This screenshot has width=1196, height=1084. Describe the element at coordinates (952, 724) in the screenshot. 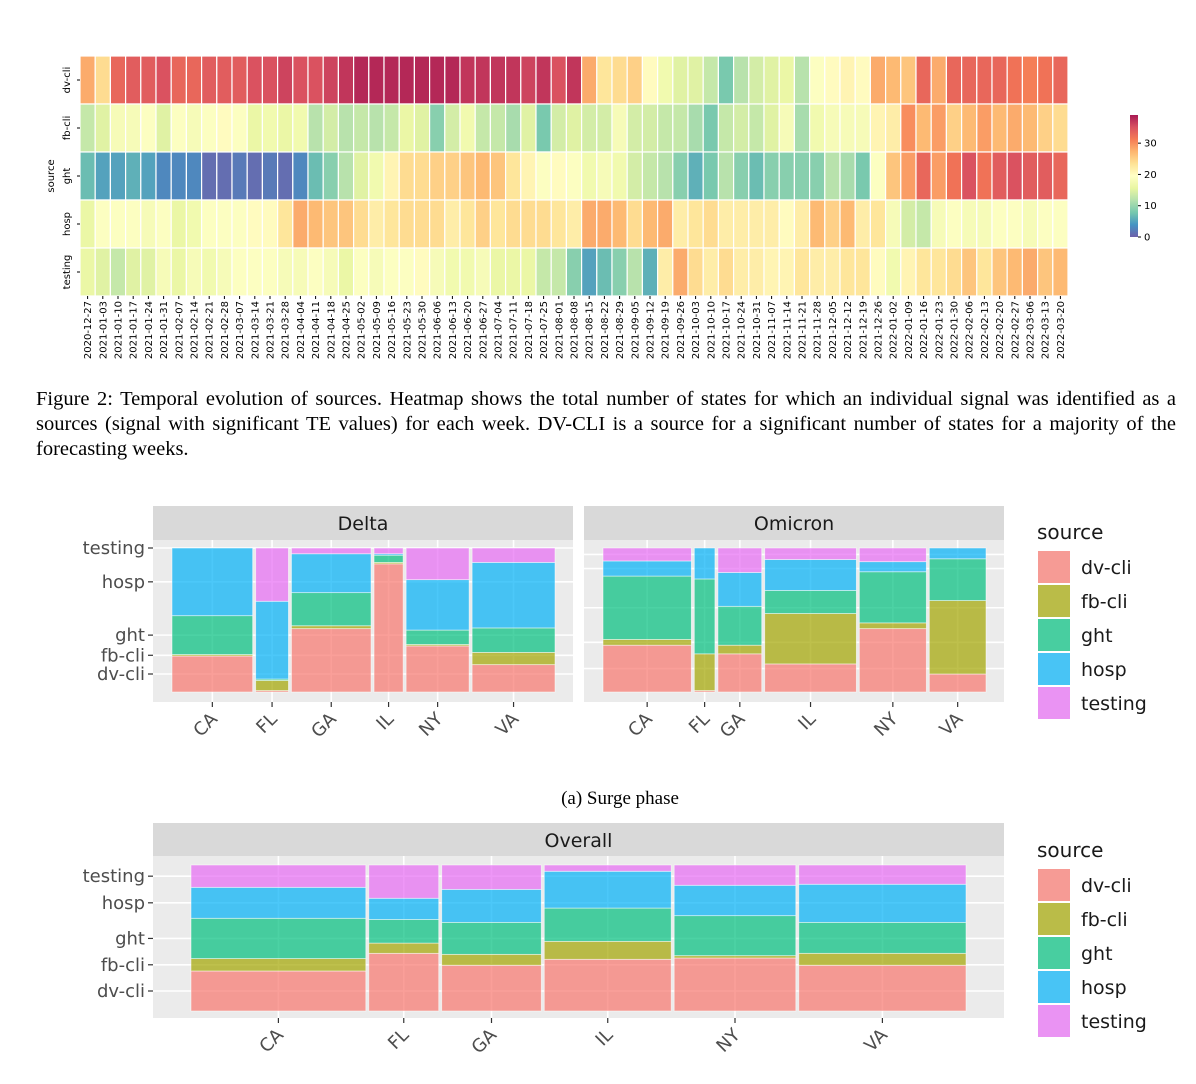

I see `x-tick-label: VA` at that location.